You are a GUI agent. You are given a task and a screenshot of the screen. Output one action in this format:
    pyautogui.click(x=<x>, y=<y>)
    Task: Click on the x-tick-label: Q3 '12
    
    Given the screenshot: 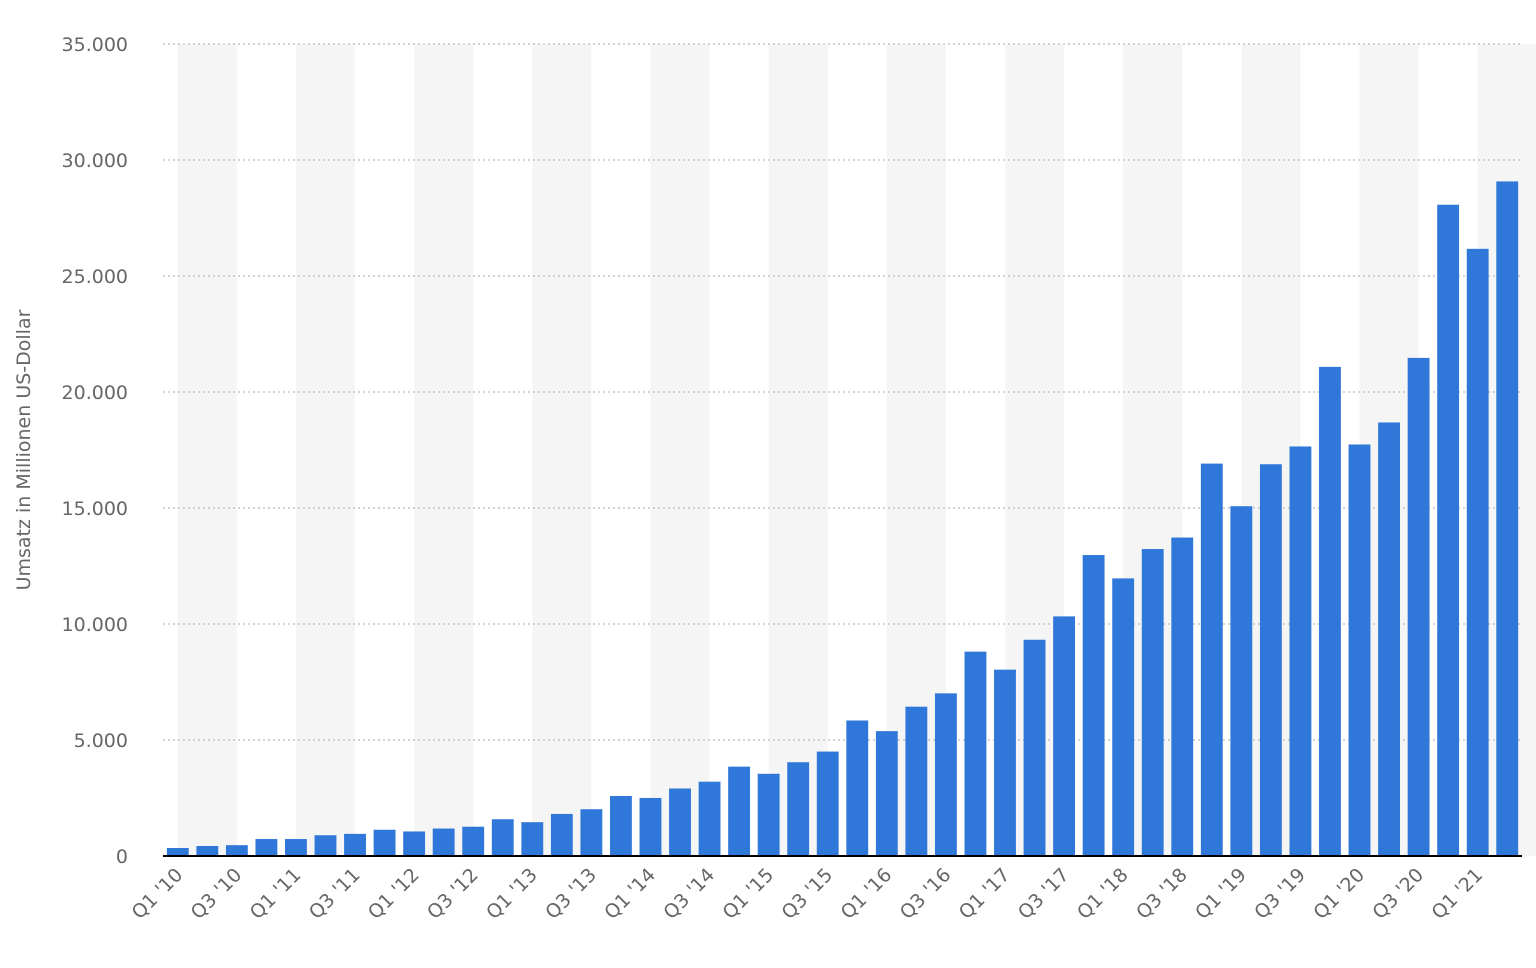 What is the action you would take?
    pyautogui.click(x=453, y=894)
    